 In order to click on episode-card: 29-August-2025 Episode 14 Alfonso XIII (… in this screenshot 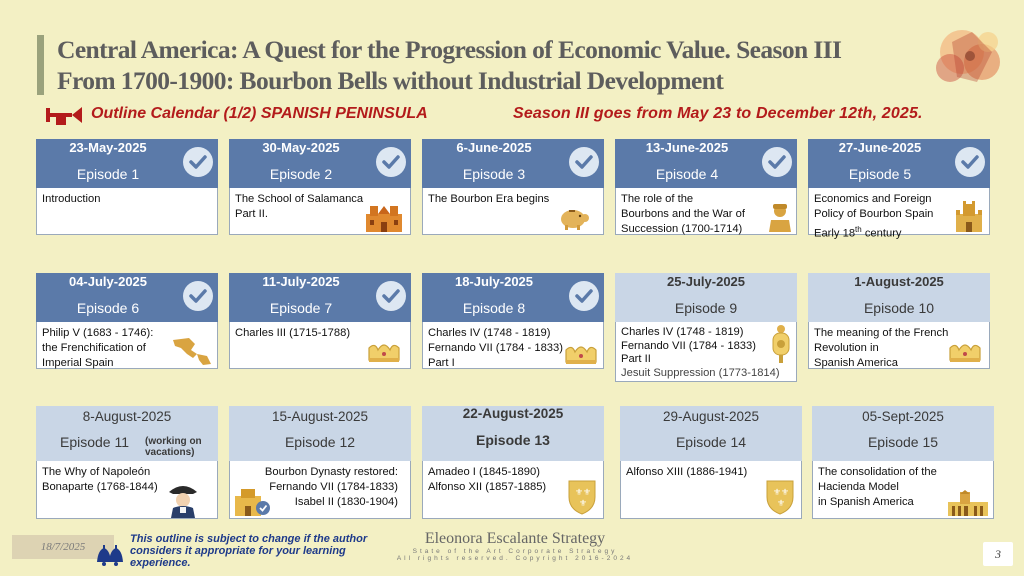, I will do `click(711, 462)`.